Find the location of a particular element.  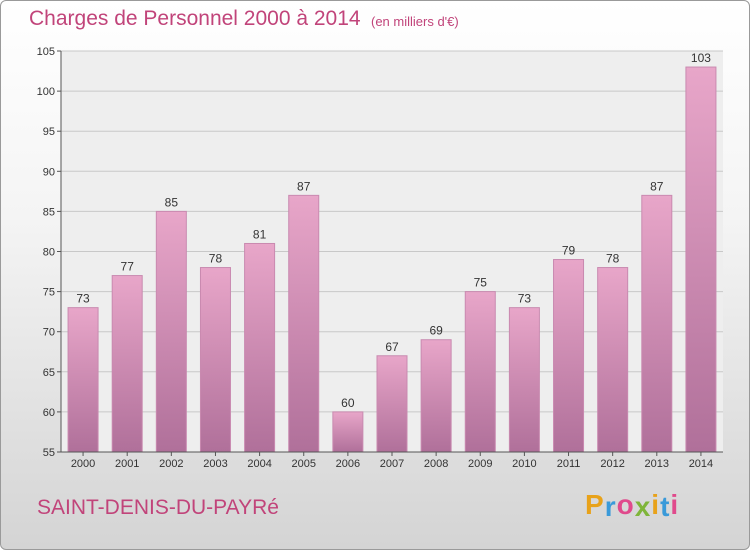

x-tick-label: 2002 is located at coordinates (171, 464).